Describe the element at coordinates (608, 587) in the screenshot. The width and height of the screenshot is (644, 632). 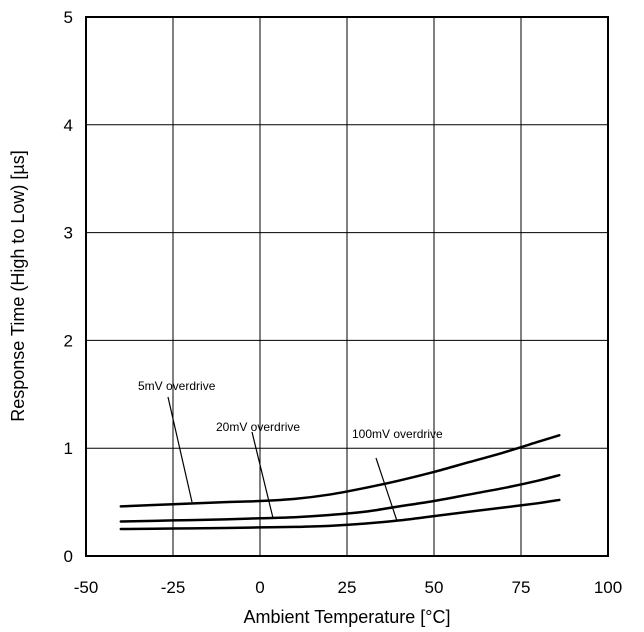
I see `x-tick-label: 100` at that location.